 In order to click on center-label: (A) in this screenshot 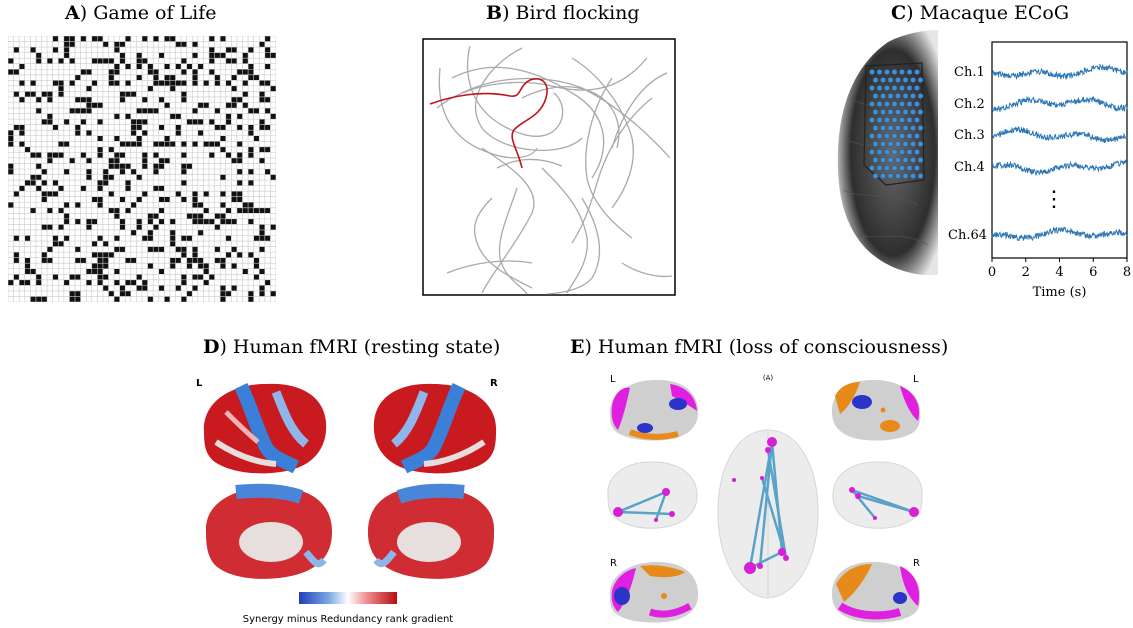, I will do `click(768, 378)`.